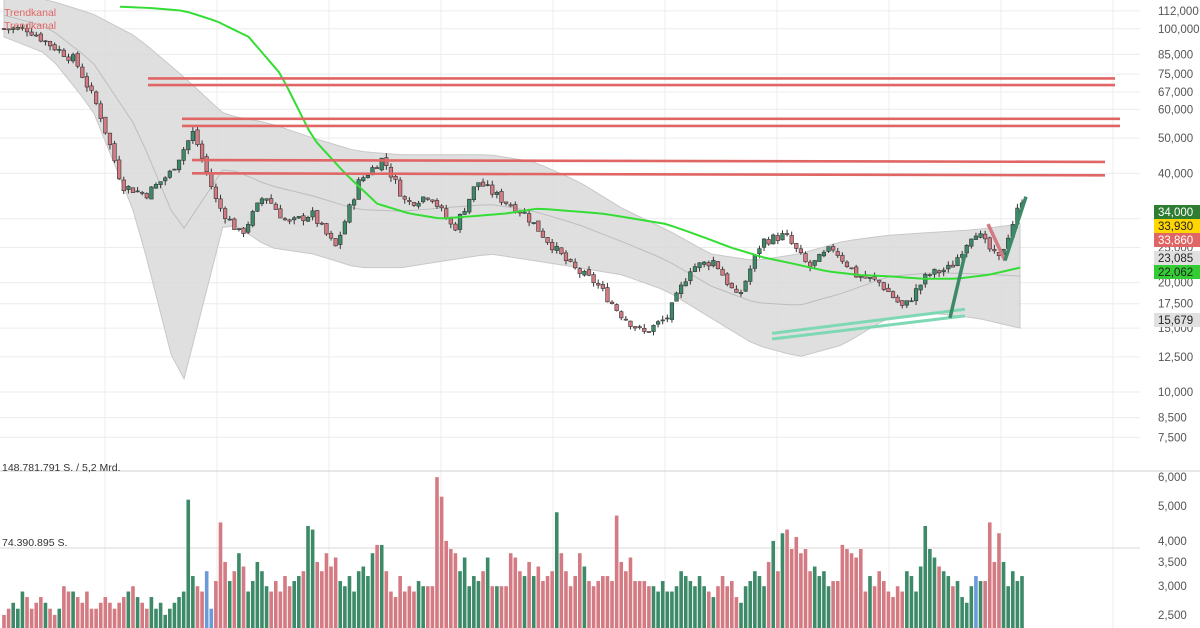 This screenshot has width=1200, height=628. What do you see at coordinates (30, 13) in the screenshot?
I see `legend-item-trendkanal-1: Trendkanal` at bounding box center [30, 13].